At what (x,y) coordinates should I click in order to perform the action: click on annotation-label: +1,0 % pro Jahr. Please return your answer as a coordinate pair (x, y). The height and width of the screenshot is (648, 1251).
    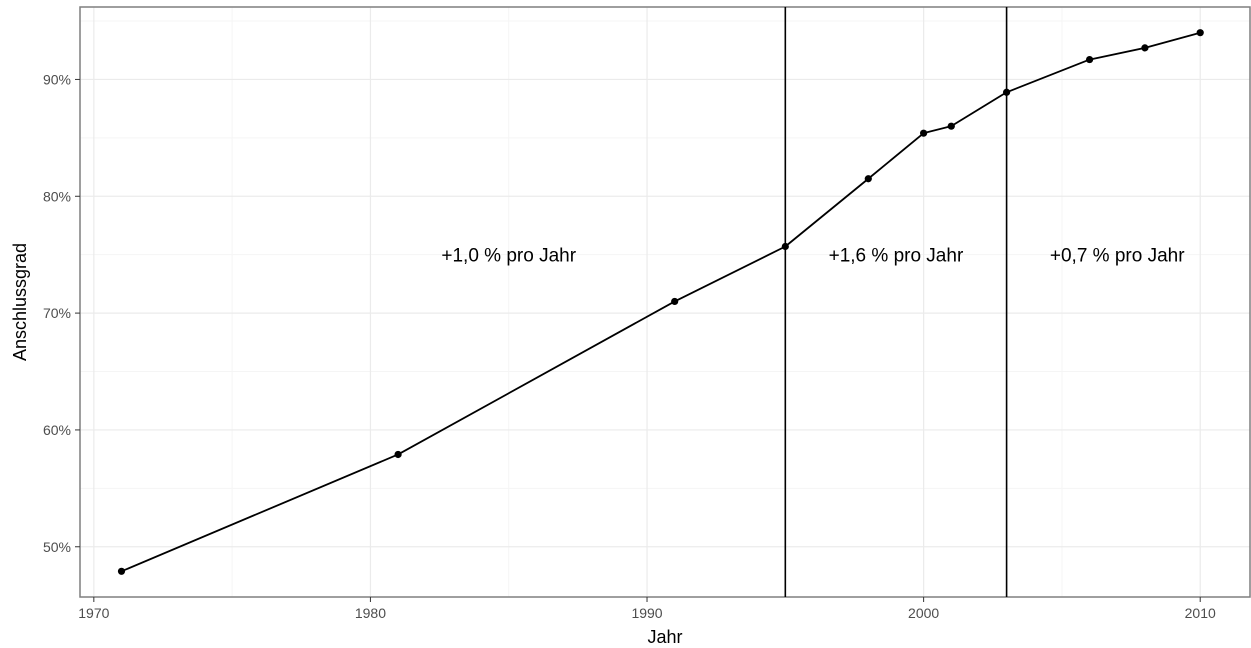
    Looking at the image, I should click on (508, 256).